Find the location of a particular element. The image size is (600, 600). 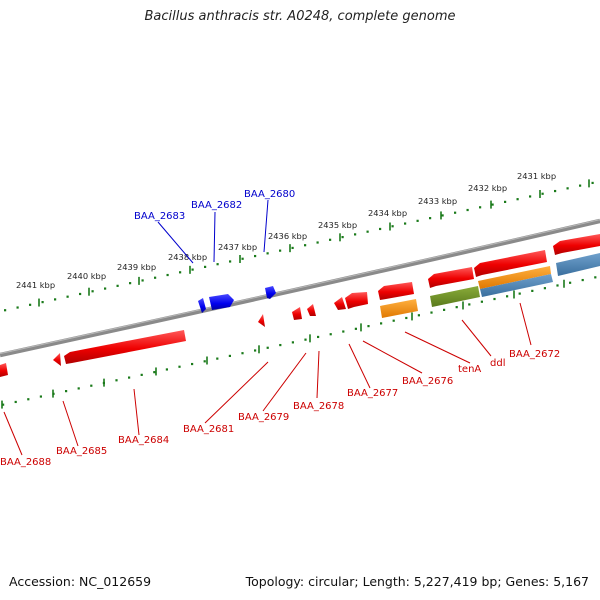

gene-label-baa-2678: BAA_2678 is located at coordinates (318, 406).